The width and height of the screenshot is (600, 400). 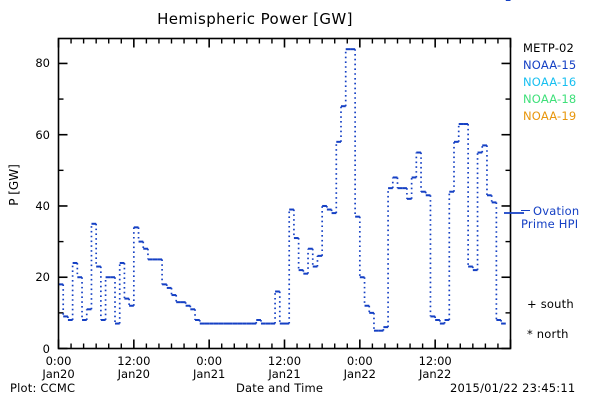 I want to click on ovation-legend-line2: Prime HPI, so click(x=550, y=224).